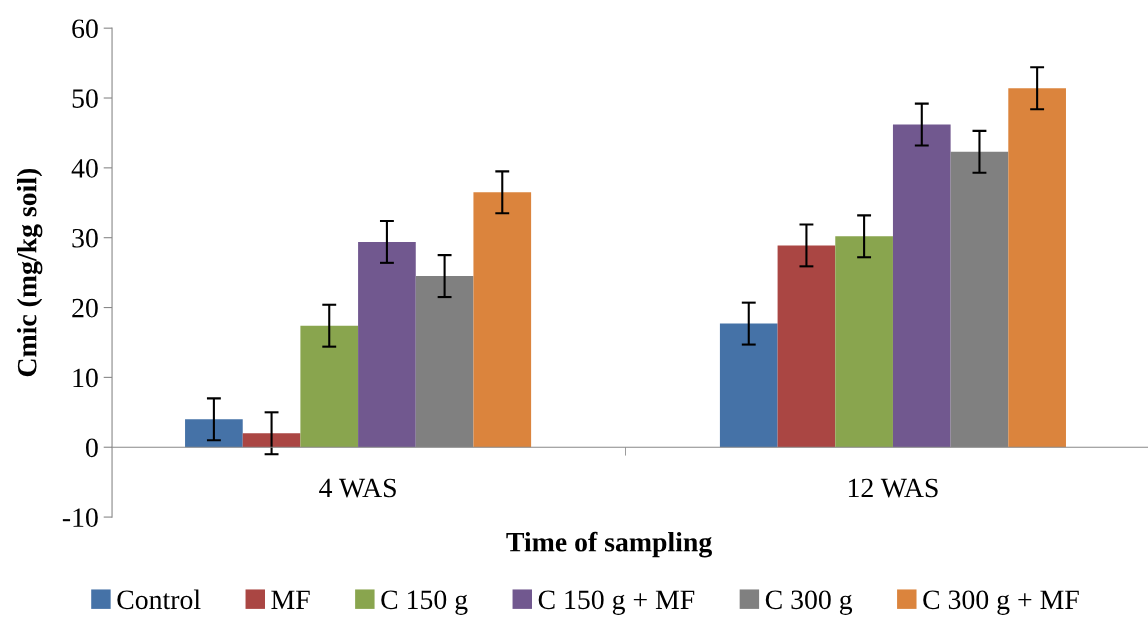 This screenshot has height=626, width=1148. I want to click on y-tick-label: 30, so click(85, 238).